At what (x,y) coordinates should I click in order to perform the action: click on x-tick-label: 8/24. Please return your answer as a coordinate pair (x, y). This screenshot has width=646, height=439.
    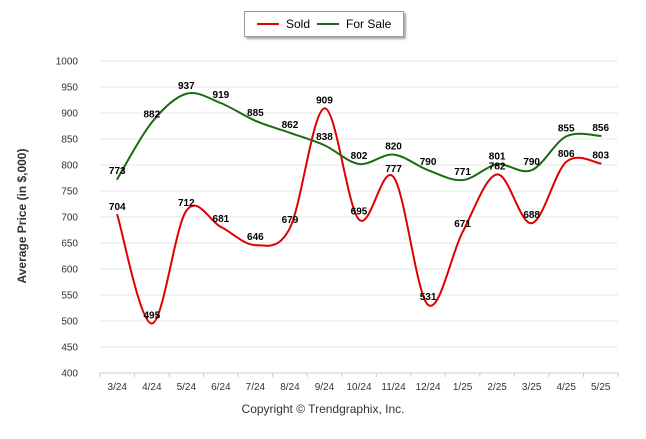
    Looking at the image, I should click on (290, 387).